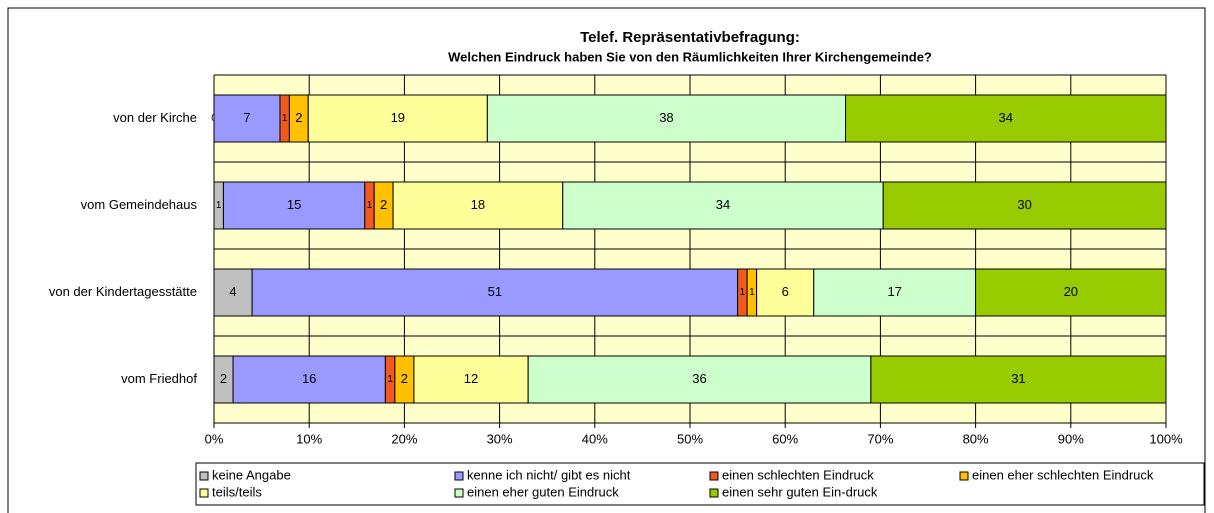 The height and width of the screenshot is (513, 1214). What do you see at coordinates (690, 37) in the screenshot?
I see `chart-title: Telef. Repräsentativbefragung:` at bounding box center [690, 37].